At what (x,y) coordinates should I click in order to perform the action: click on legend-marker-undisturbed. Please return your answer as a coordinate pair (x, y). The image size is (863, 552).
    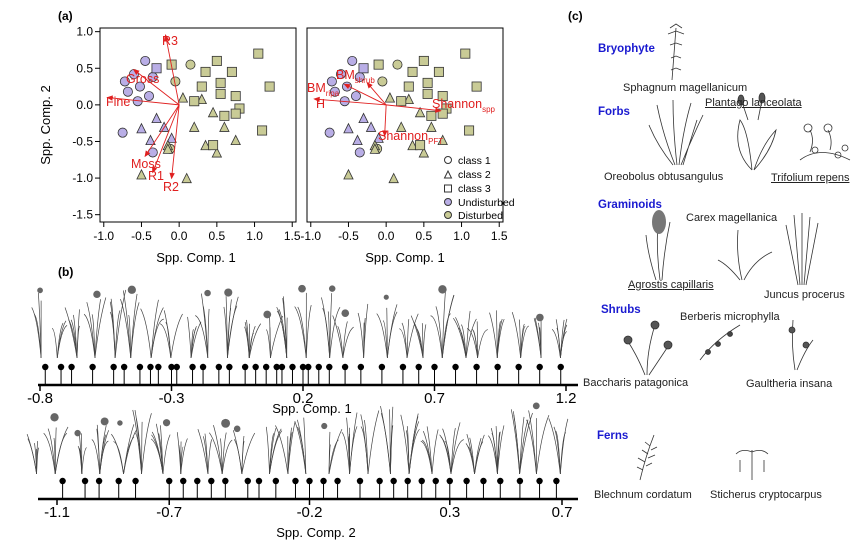
    Looking at the image, I should click on (448, 202).